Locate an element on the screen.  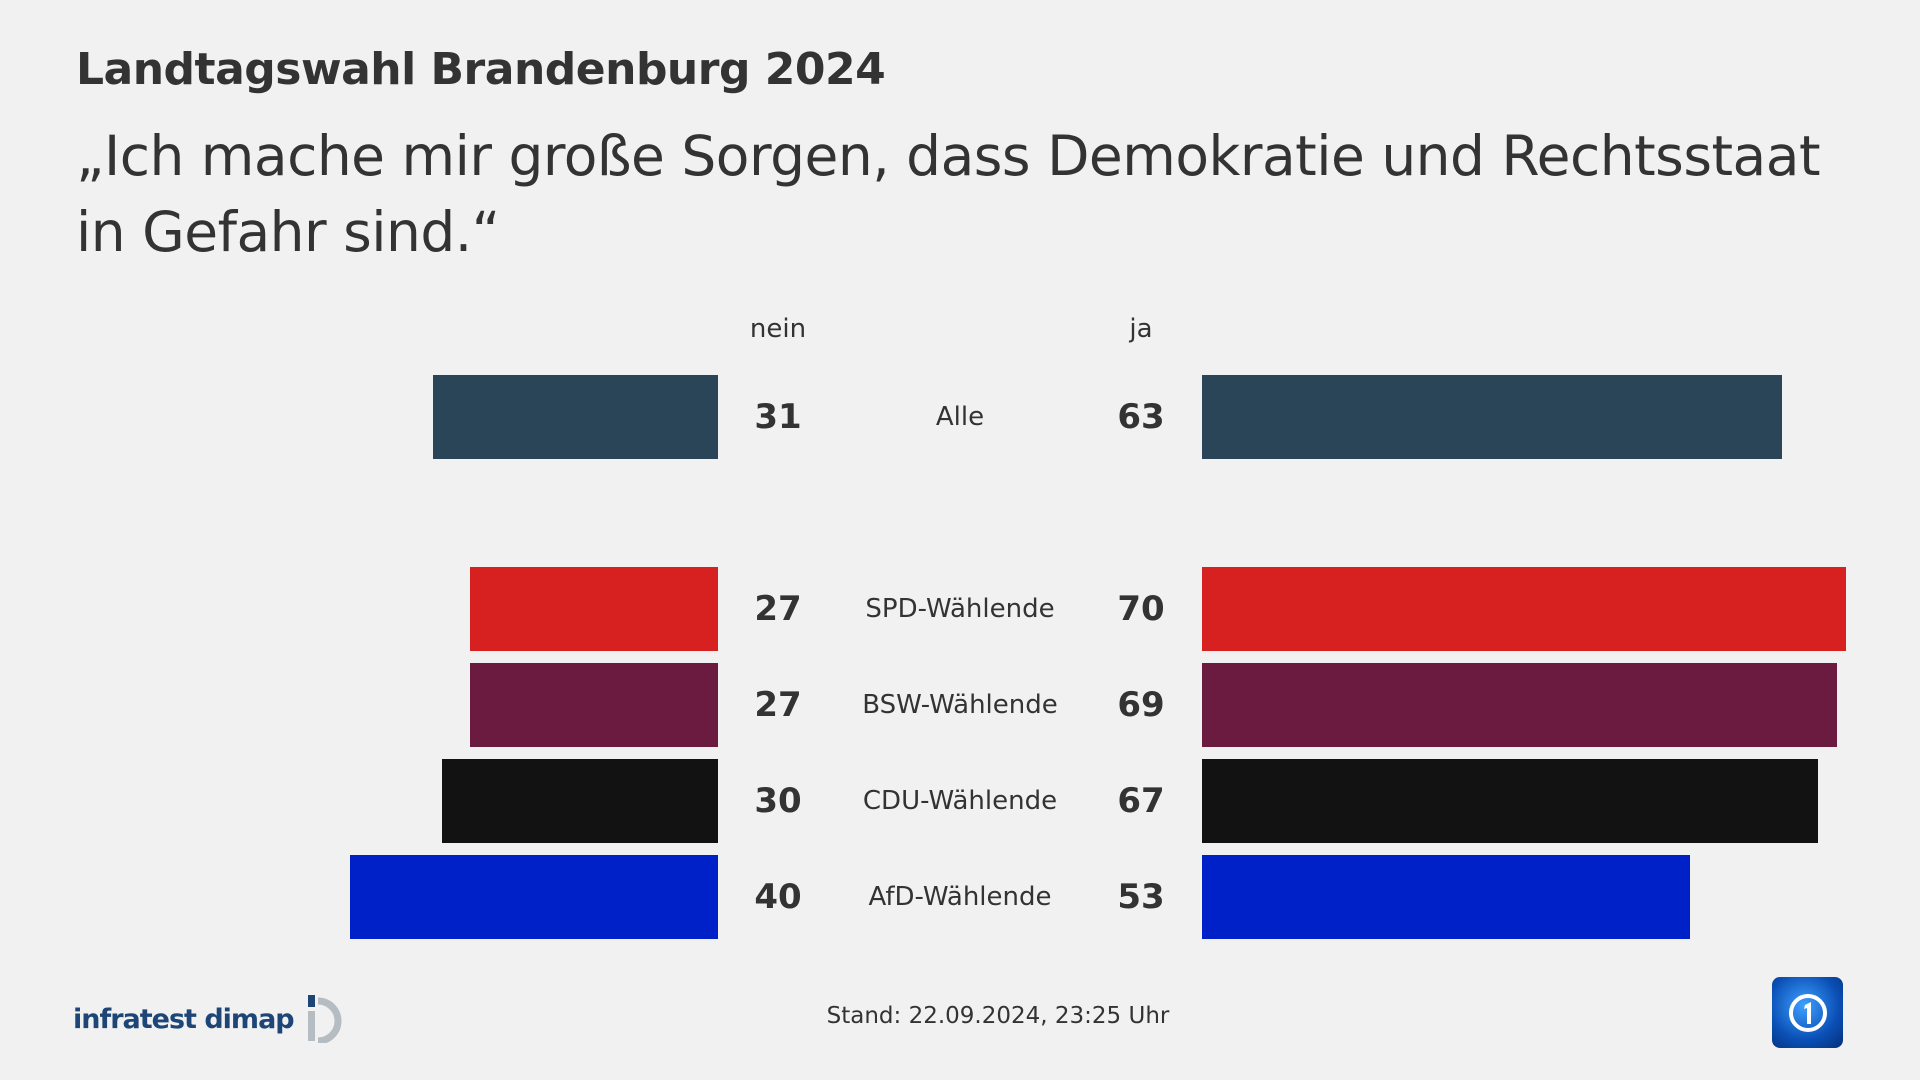
category-label: AfD-Wählende is located at coordinates (960, 897).